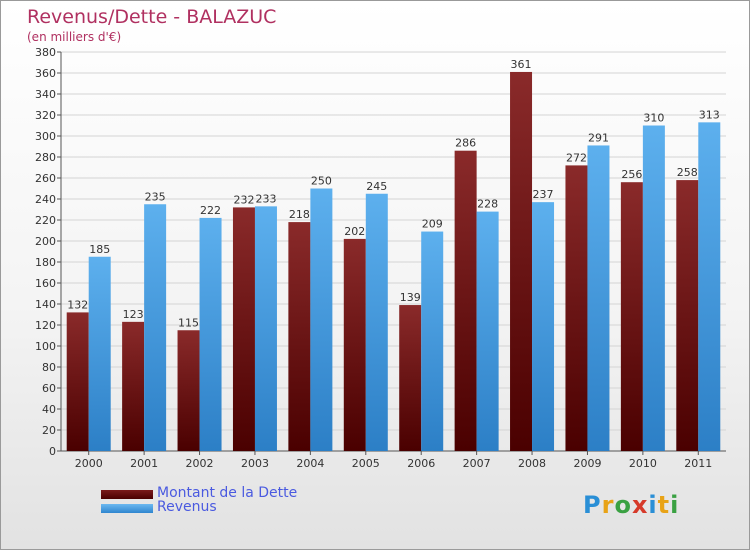  I want to click on y-tick-label: 220, so click(45, 220).